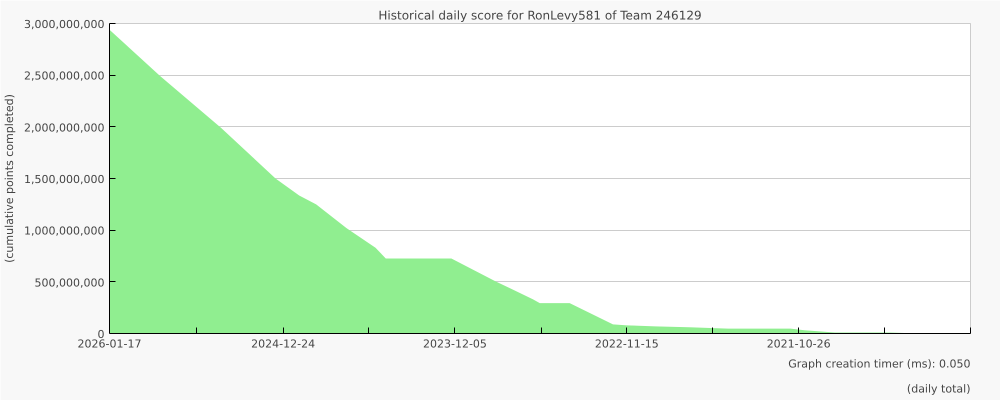 Image resolution: width=1000 pixels, height=400 pixels. I want to click on x-tick-label: 2023-12-05, so click(455, 344).